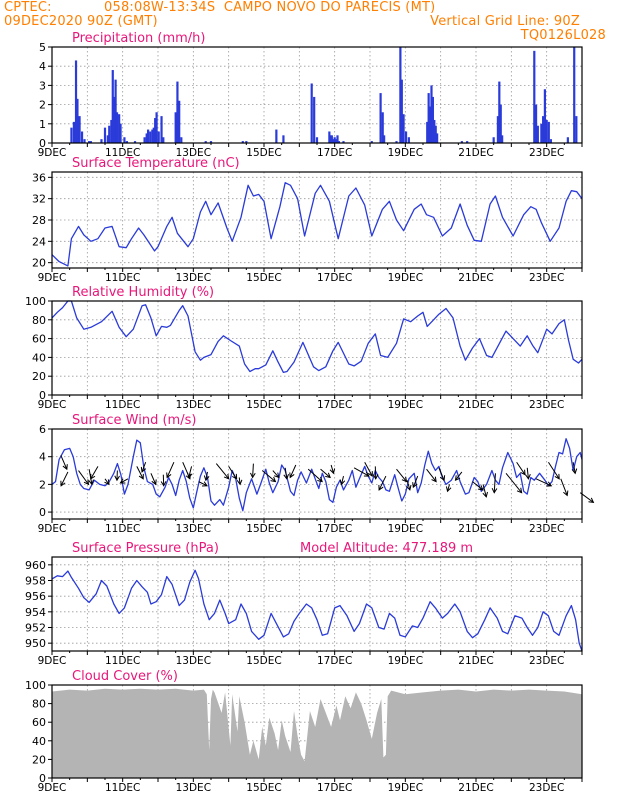 The image size is (618, 800). Describe the element at coordinates (138, 38) in the screenshot. I see `precipitation-title: Precipitation (mm/h)` at that location.